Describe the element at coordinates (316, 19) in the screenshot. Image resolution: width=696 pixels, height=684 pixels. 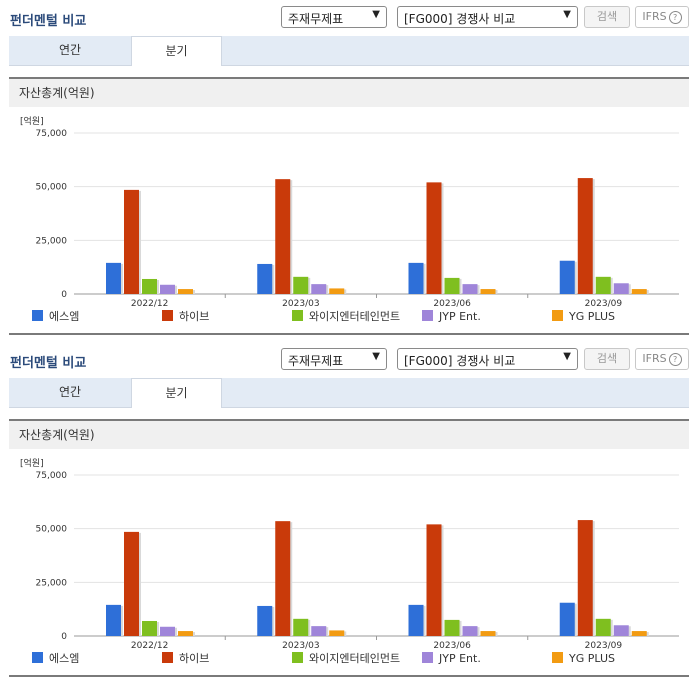
I see `statement-type-value: 주재무제표` at that location.